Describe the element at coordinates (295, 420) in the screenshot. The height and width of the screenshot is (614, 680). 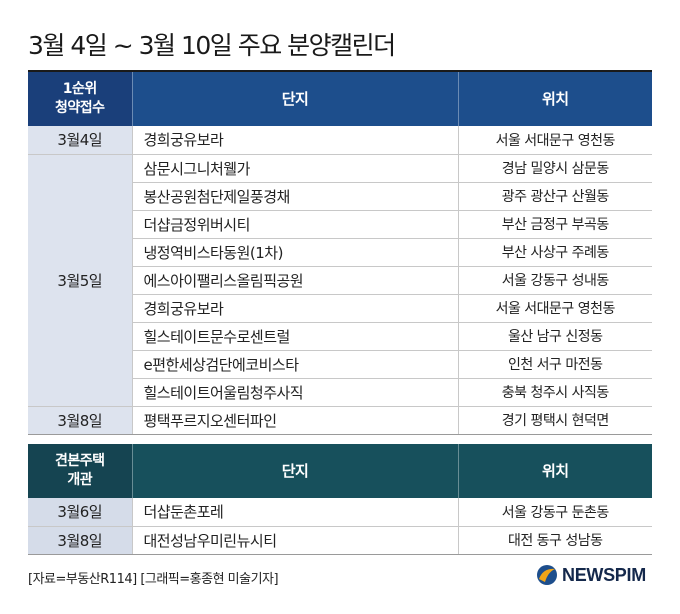
I see `complex-name: 평택푸르지오센터파인` at that location.